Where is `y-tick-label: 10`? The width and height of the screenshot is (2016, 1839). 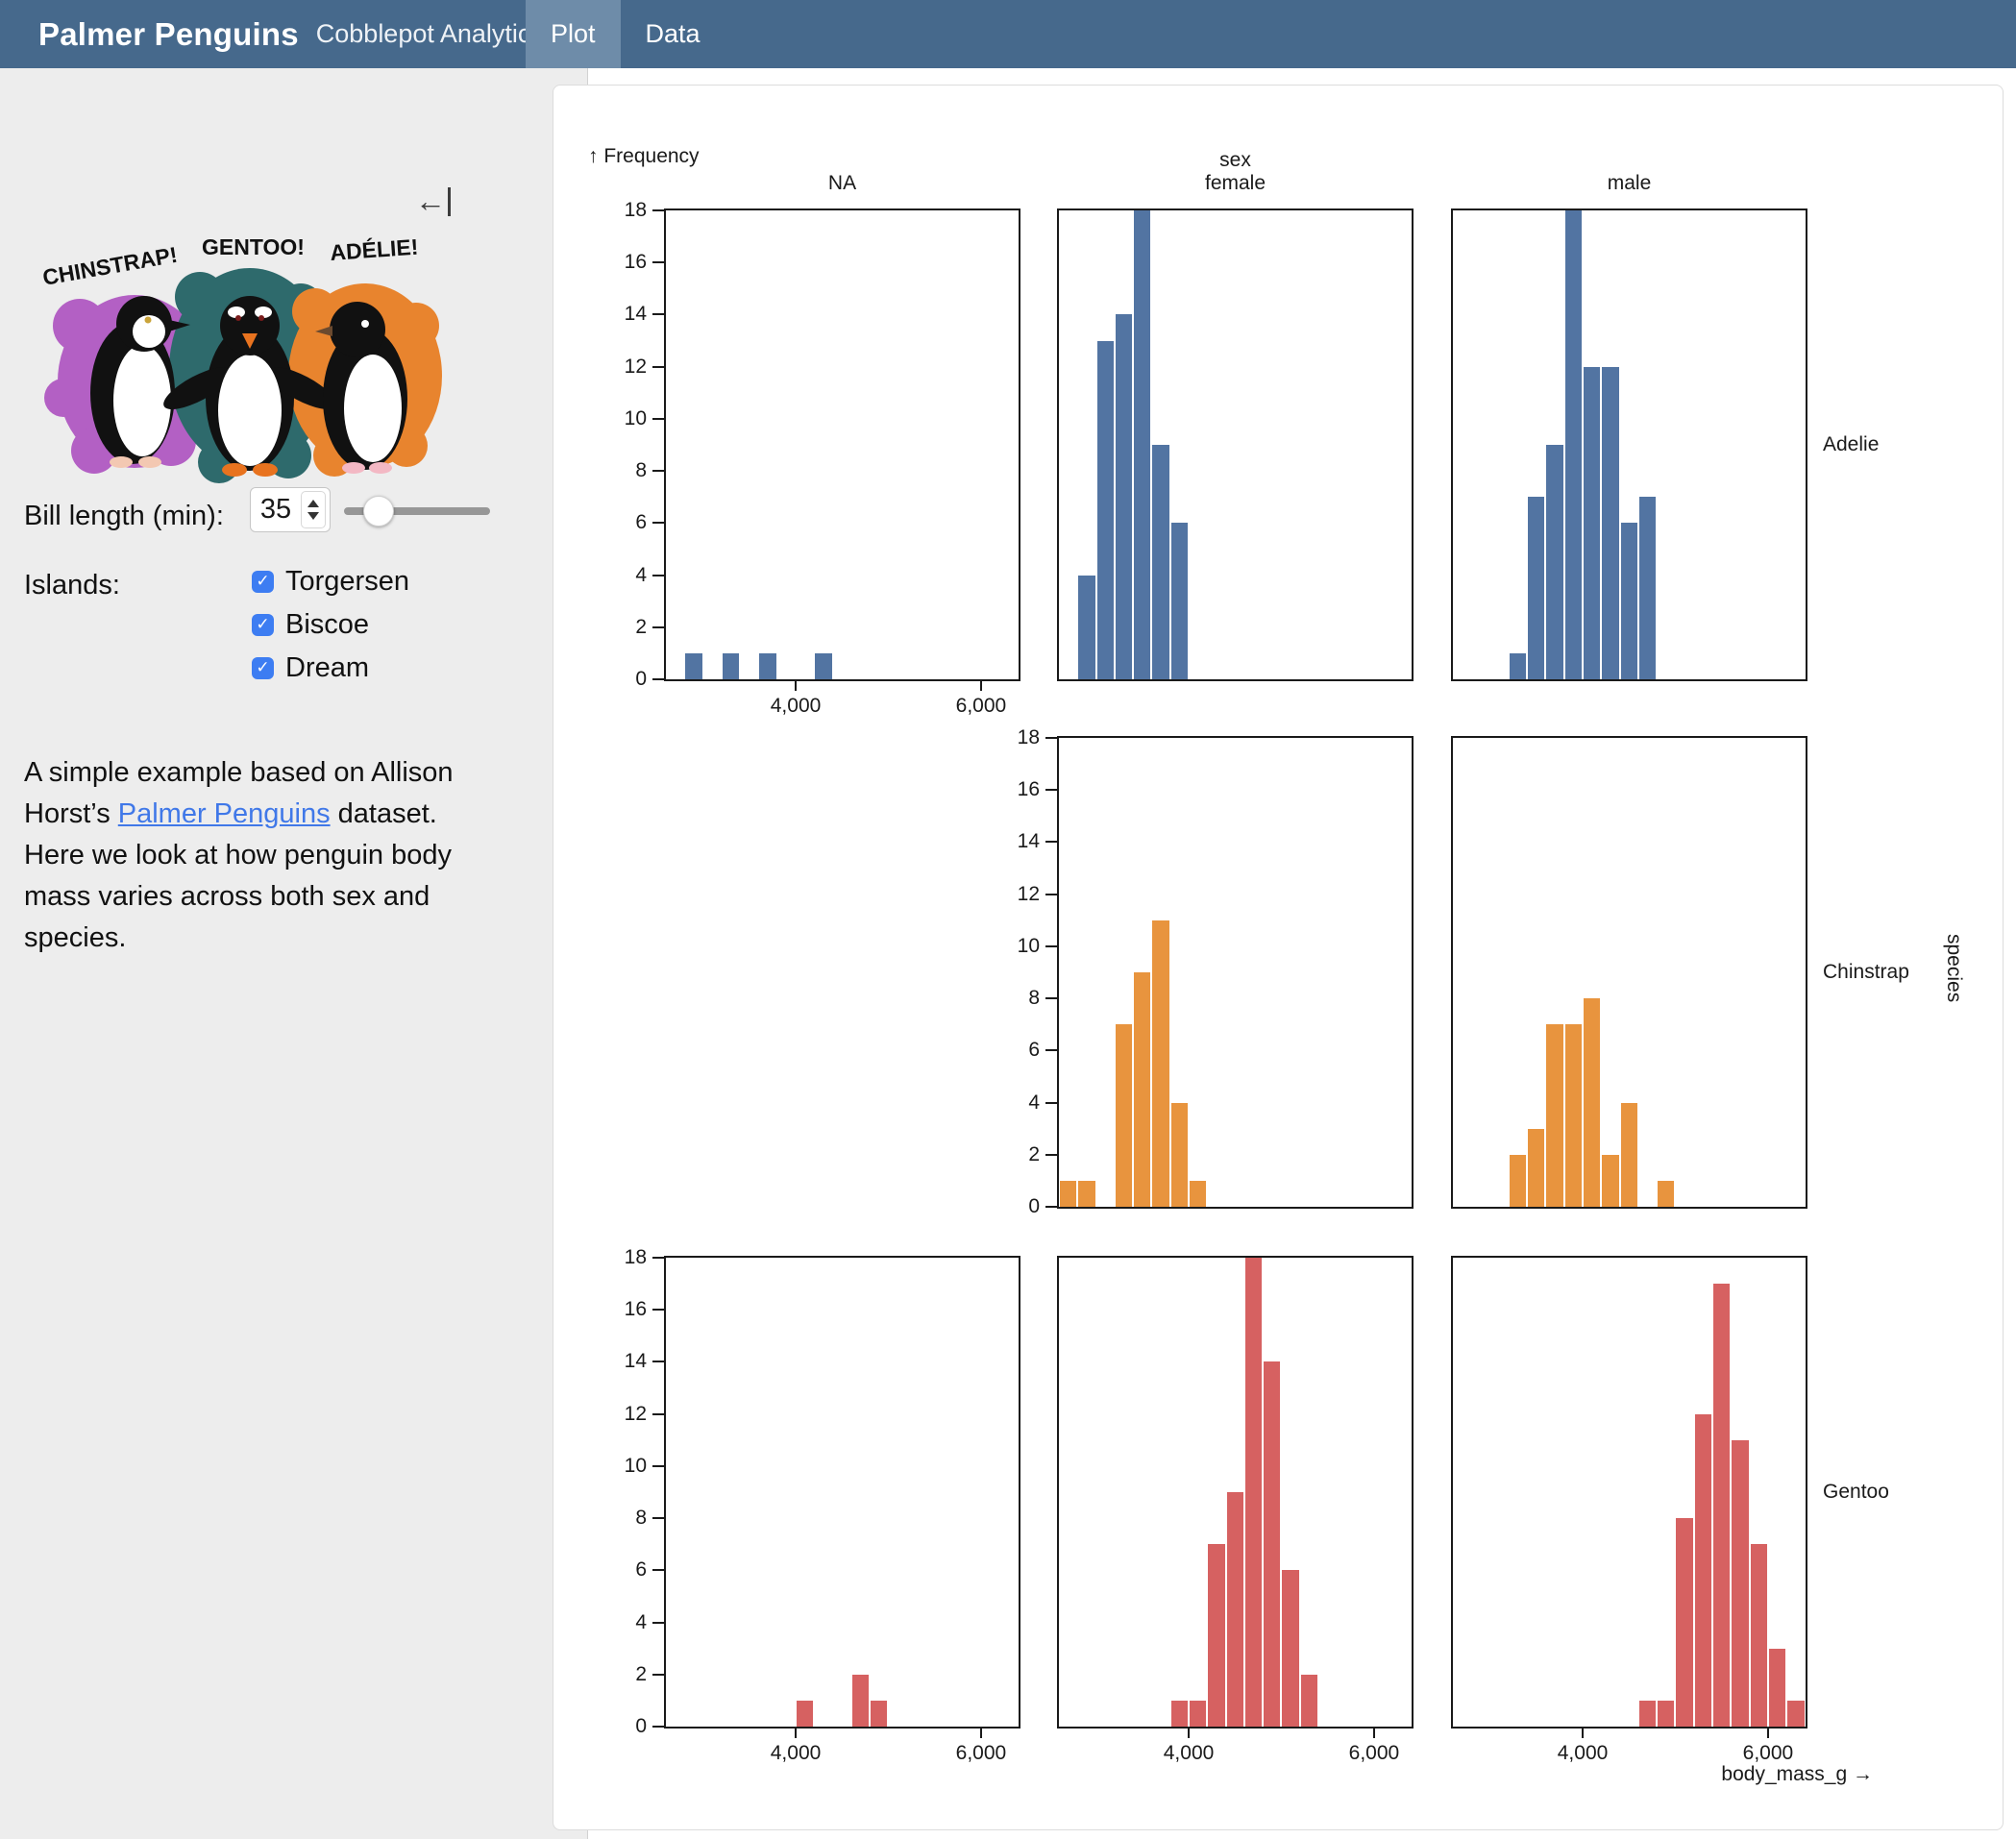
y-tick-label: 10 is located at coordinates (1028, 945).